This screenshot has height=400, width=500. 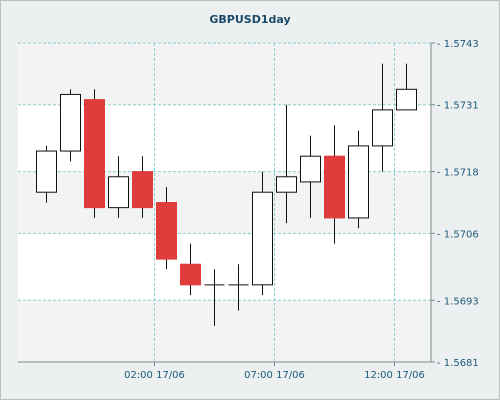 I want to click on y-tick-label: - 1.5681, so click(x=458, y=363).